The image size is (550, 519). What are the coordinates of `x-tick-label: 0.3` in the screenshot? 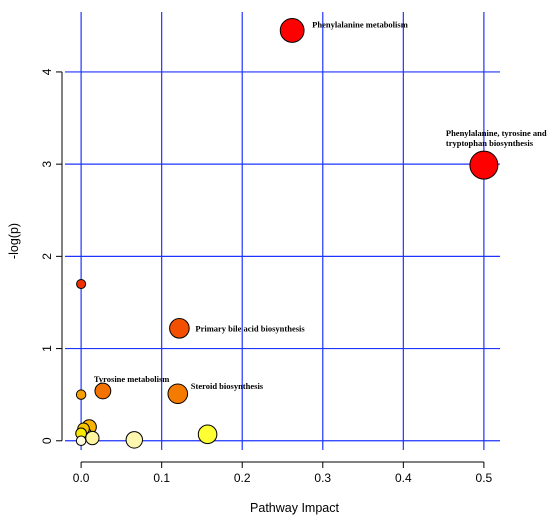 It's located at (322, 478).